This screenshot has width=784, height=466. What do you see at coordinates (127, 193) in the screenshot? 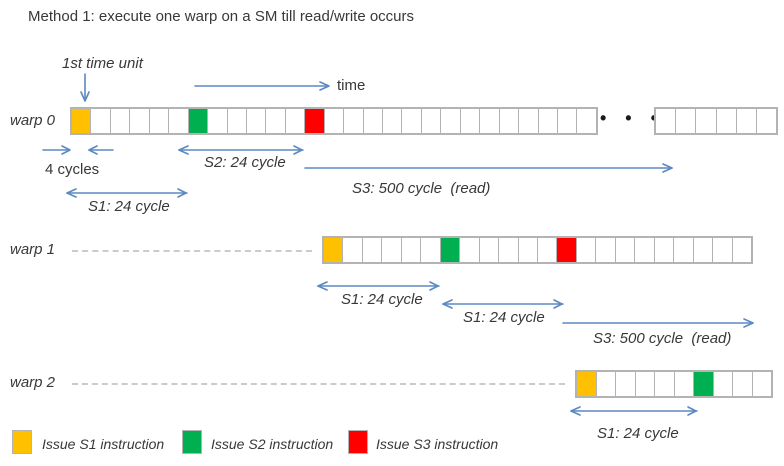
I see `warp0-s1-duration-arrow` at bounding box center [127, 193].